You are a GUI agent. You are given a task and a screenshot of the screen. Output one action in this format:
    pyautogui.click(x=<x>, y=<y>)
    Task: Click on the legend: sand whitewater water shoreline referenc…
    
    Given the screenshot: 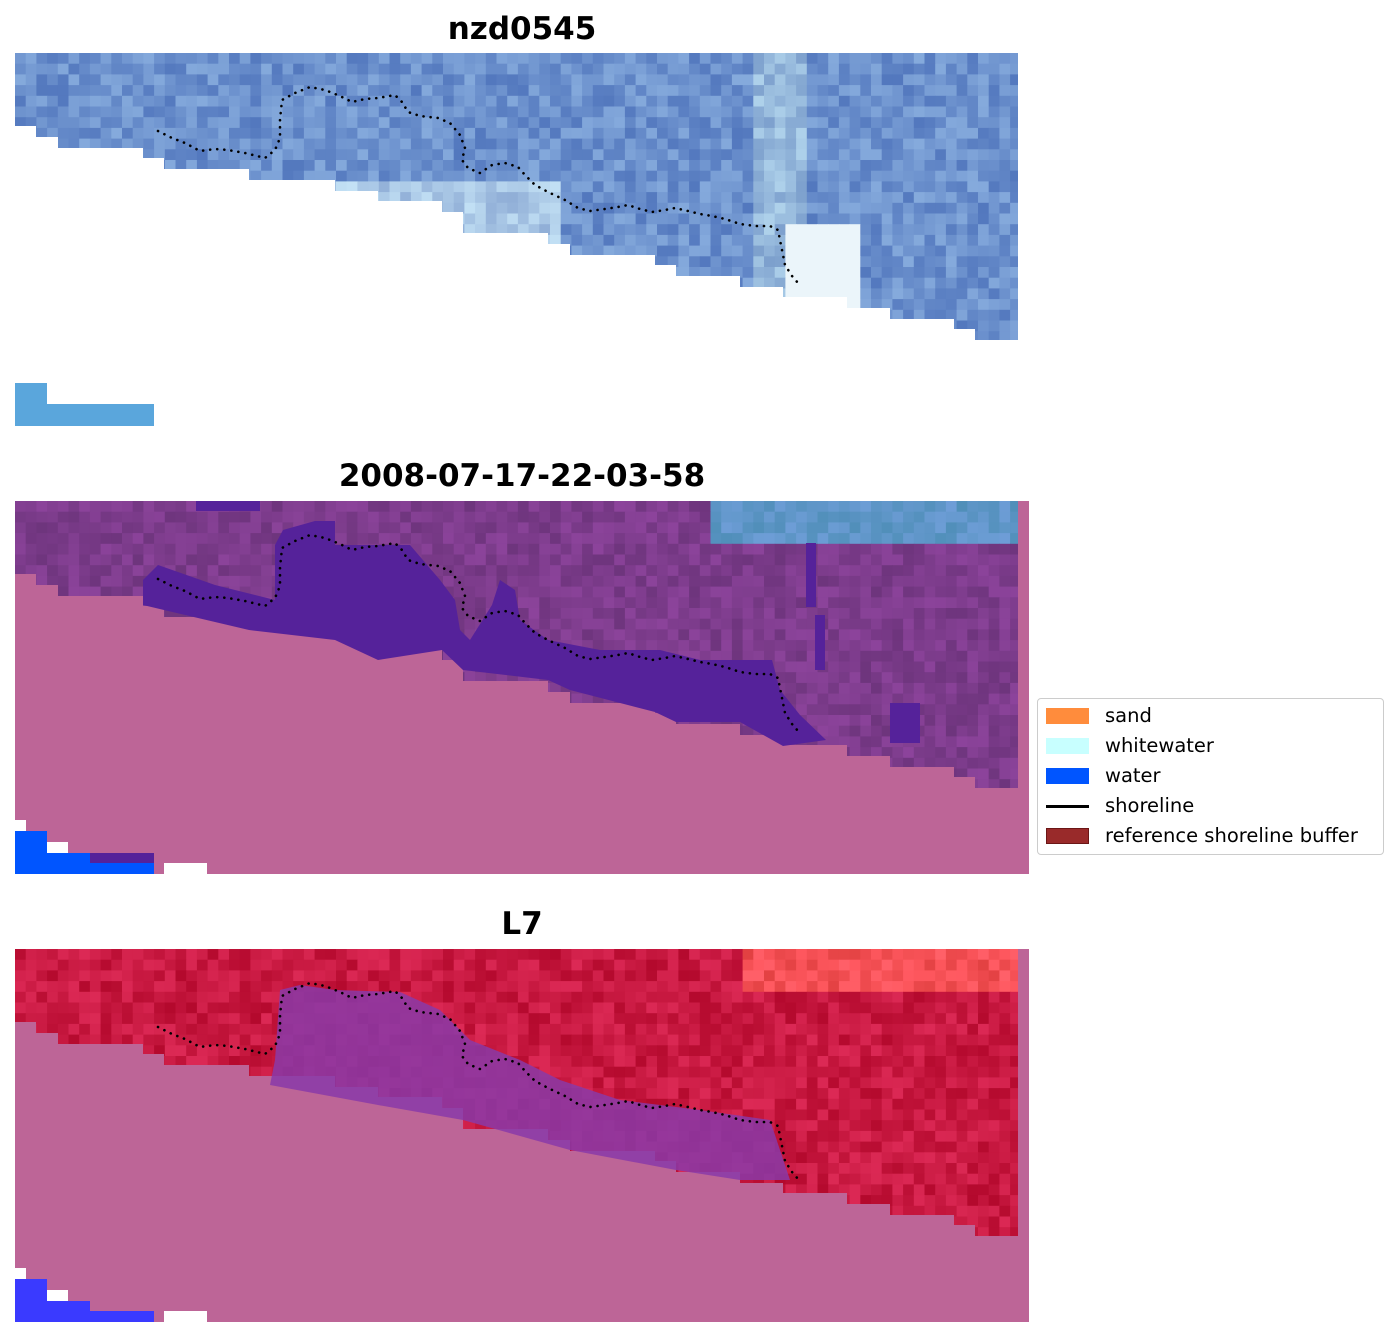 What is the action you would take?
    pyautogui.click(x=1210, y=776)
    